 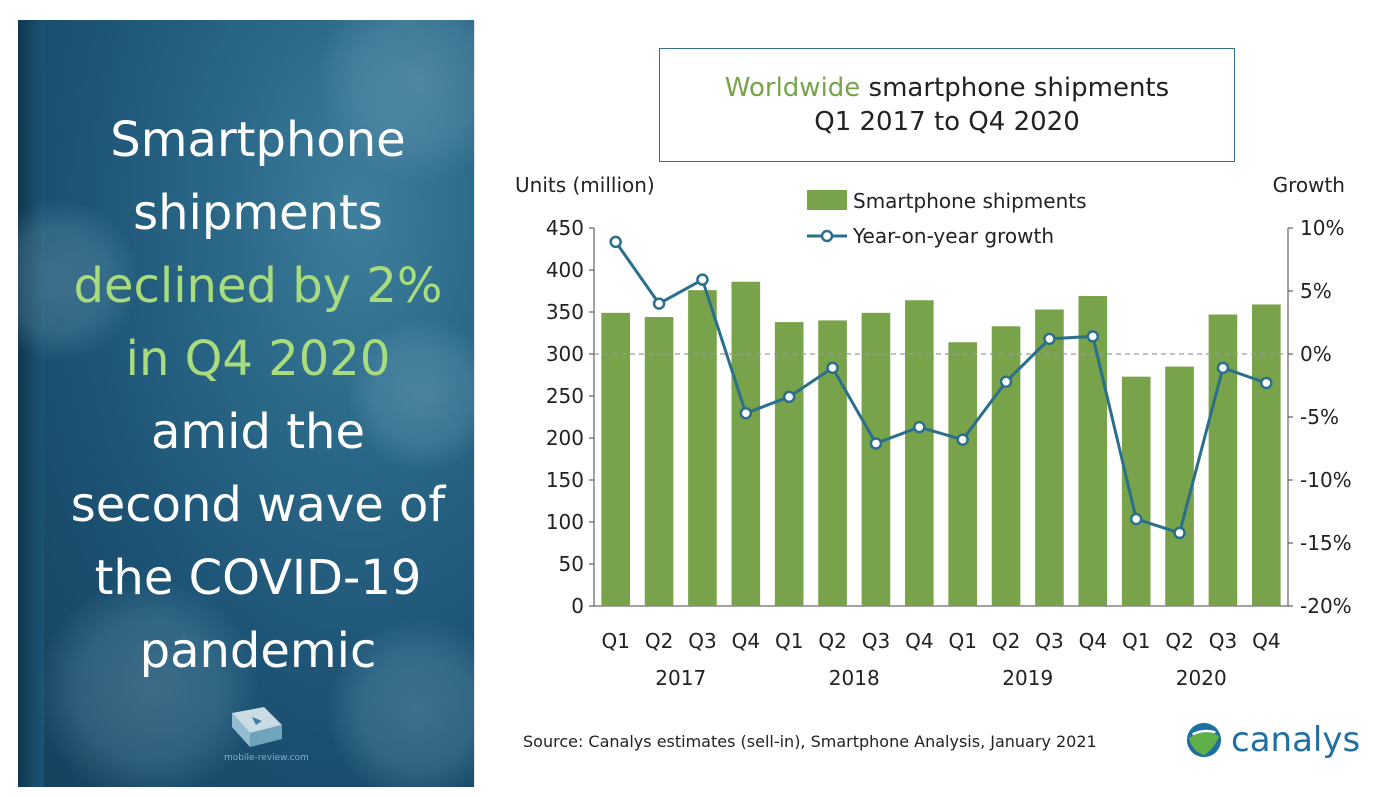 What do you see at coordinates (565, 312) in the screenshot?
I see `left-tick-label: 350` at bounding box center [565, 312].